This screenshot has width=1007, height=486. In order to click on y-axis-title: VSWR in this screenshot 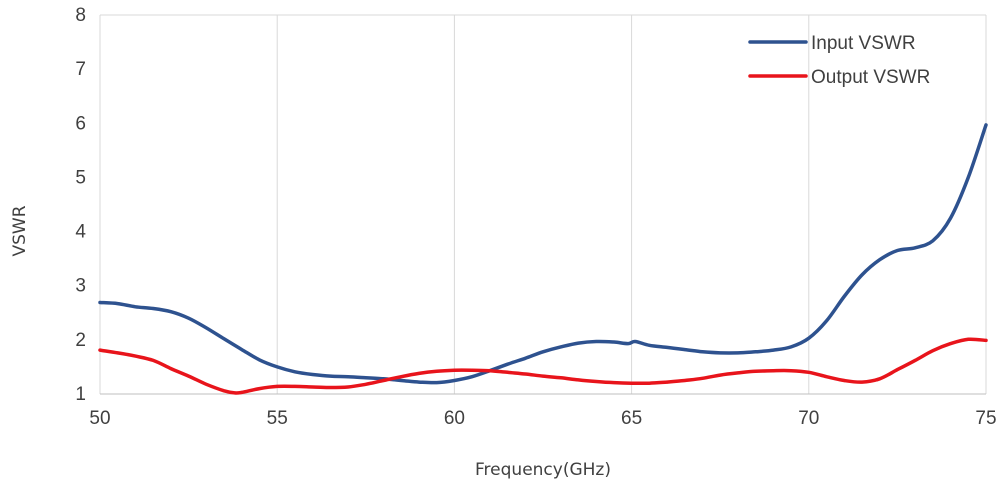, I will do `click(20, 230)`.